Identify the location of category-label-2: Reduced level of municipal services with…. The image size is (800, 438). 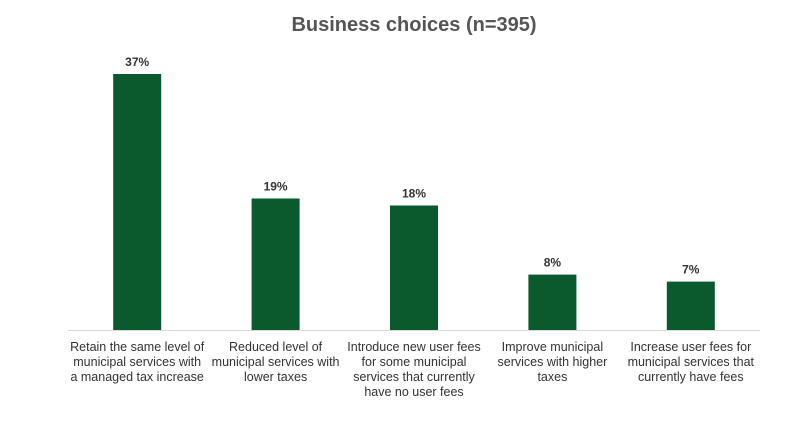
(275, 362).